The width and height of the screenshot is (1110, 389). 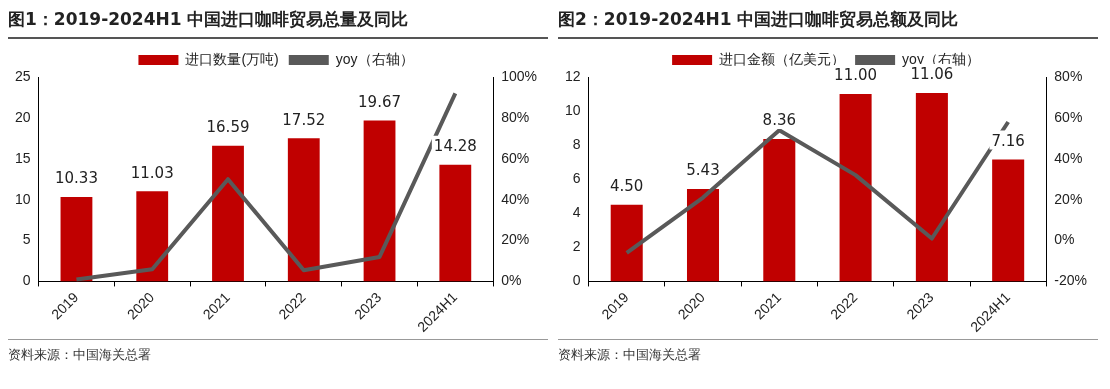 What do you see at coordinates (576, 212) in the screenshot?
I see `y-tick-label: 4` at bounding box center [576, 212].